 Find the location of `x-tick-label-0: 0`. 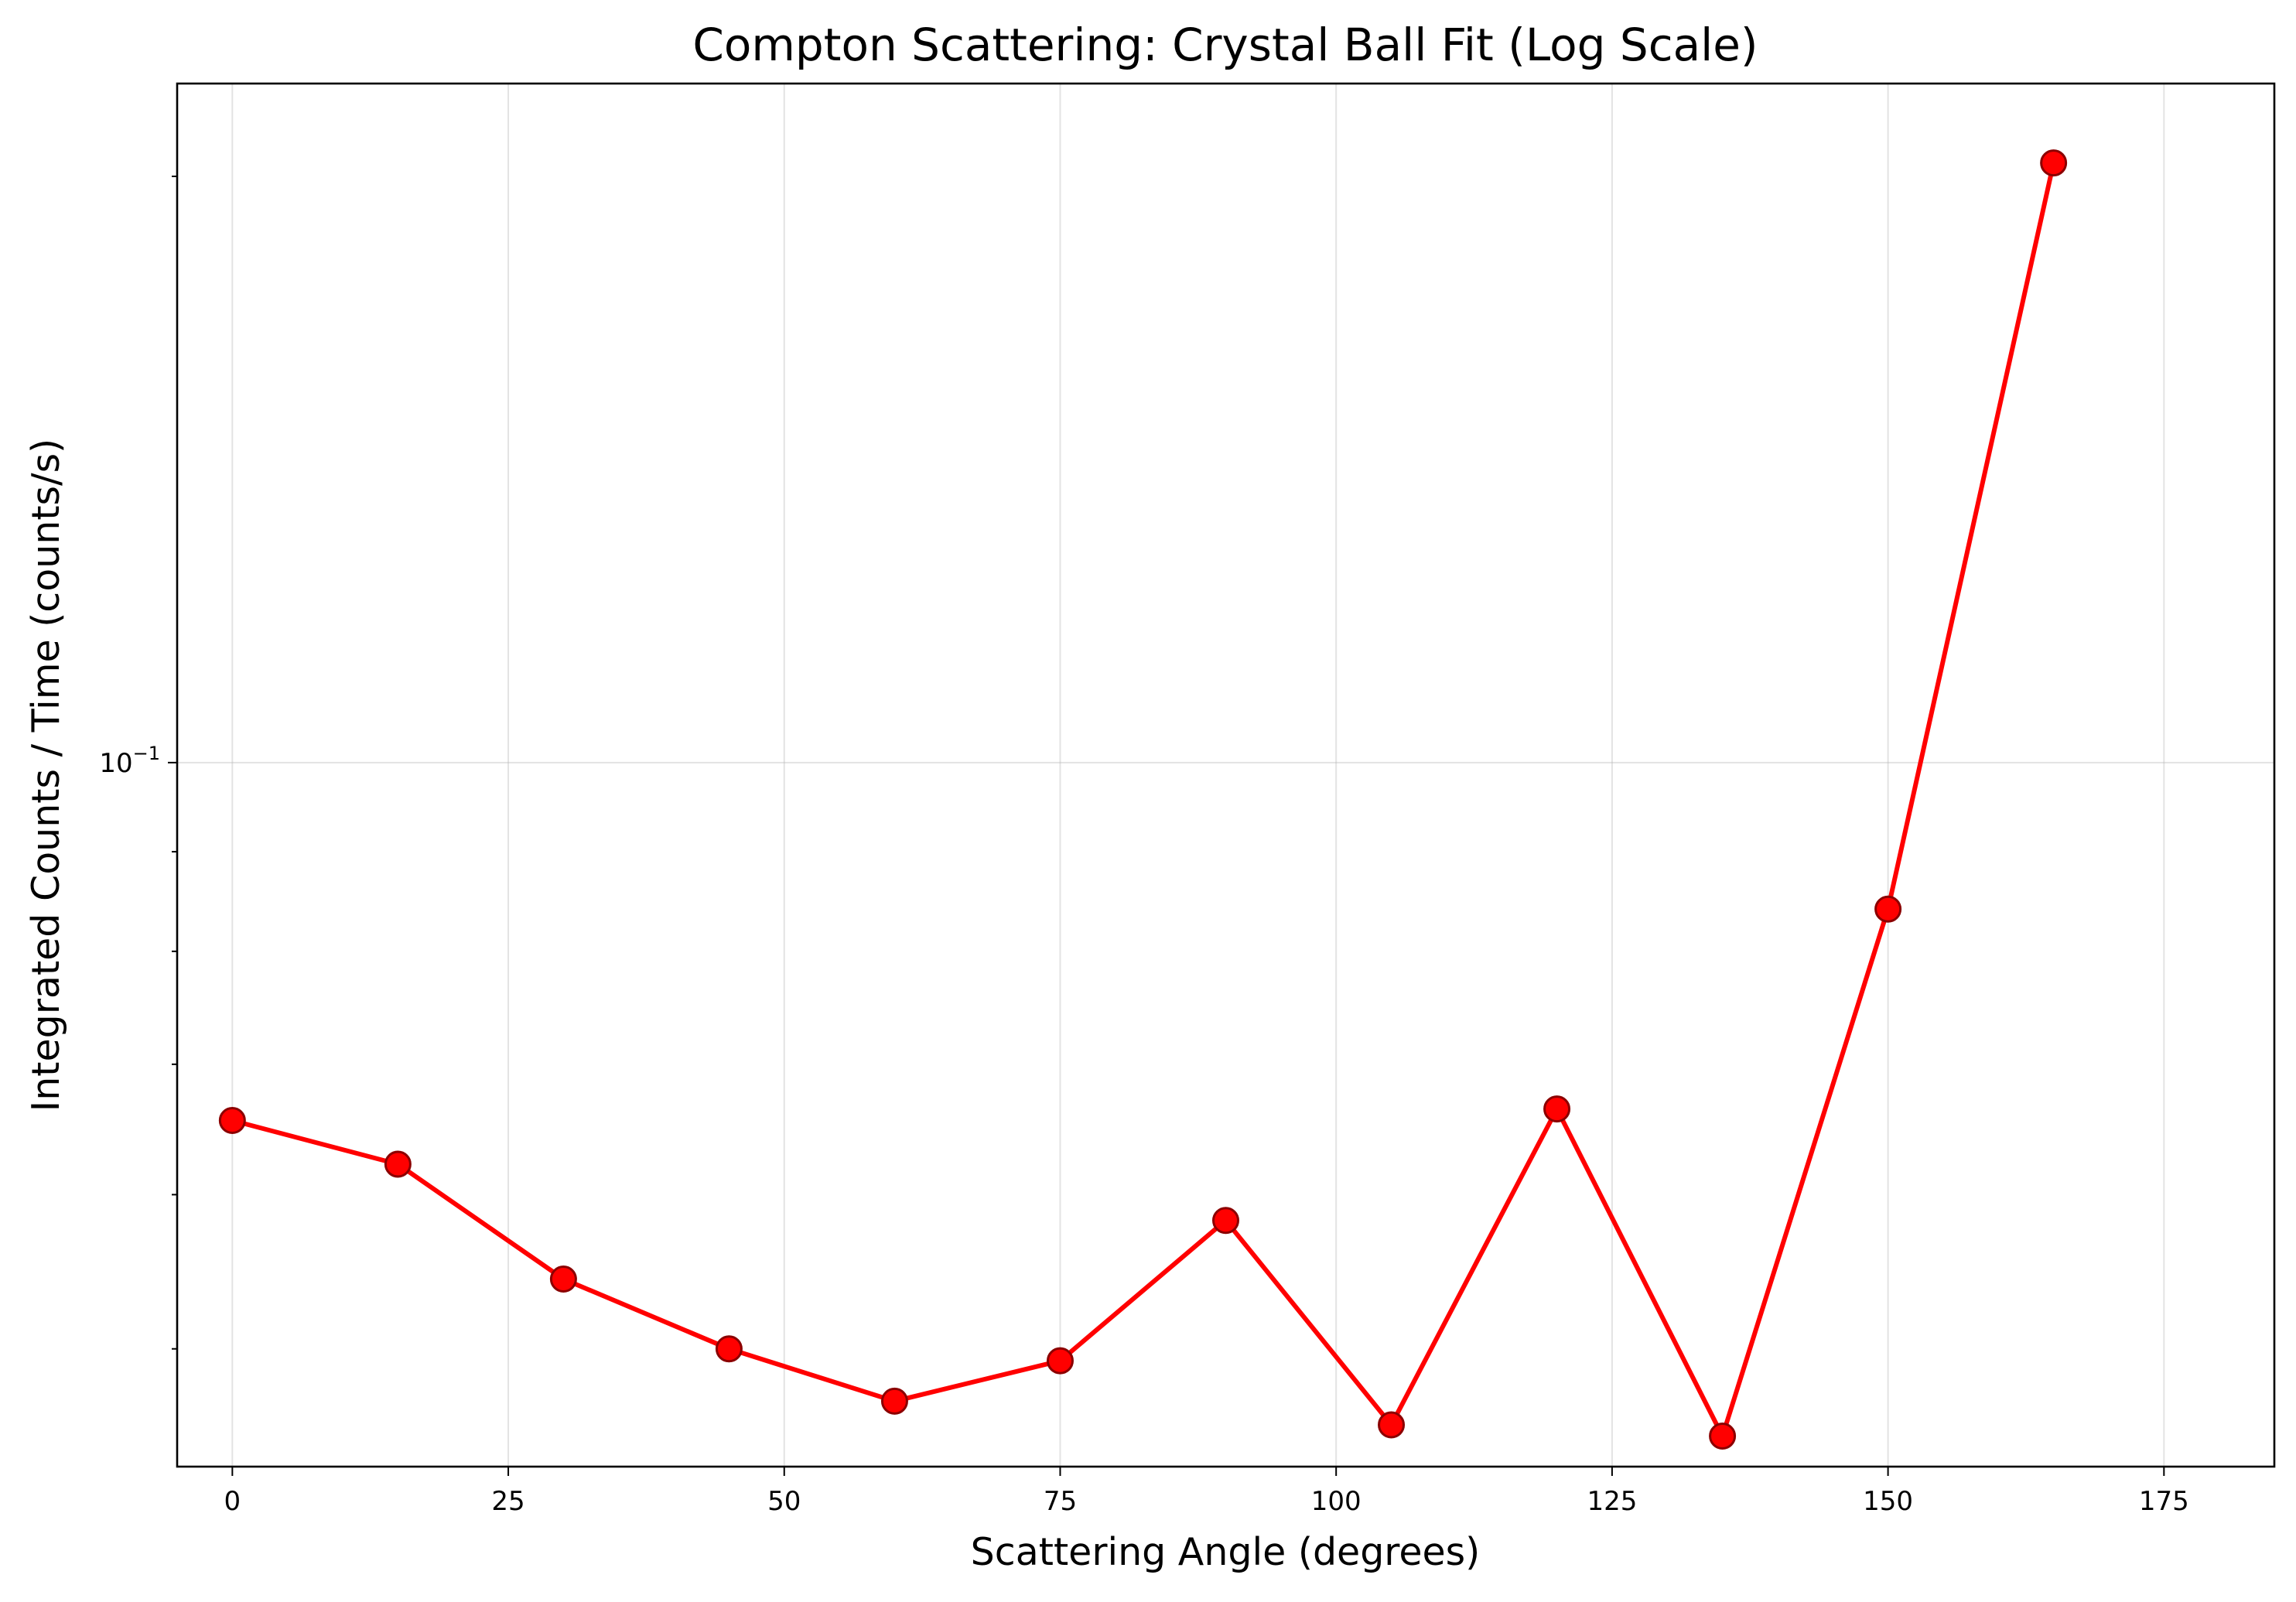

x-tick-label-0: 0 is located at coordinates (233, 1501).